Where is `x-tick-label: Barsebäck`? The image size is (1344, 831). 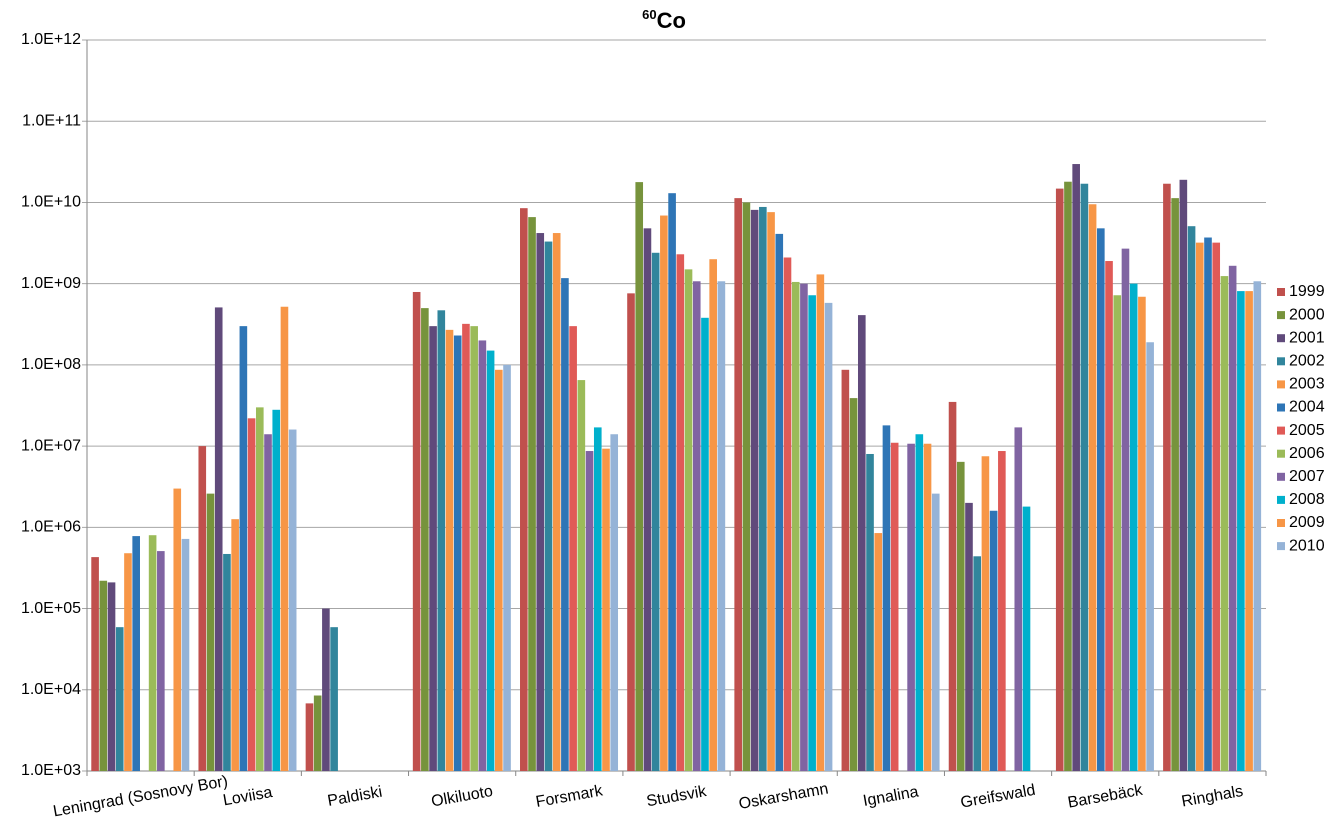
x-tick-label: Barsebäck is located at coordinates (1105, 797).